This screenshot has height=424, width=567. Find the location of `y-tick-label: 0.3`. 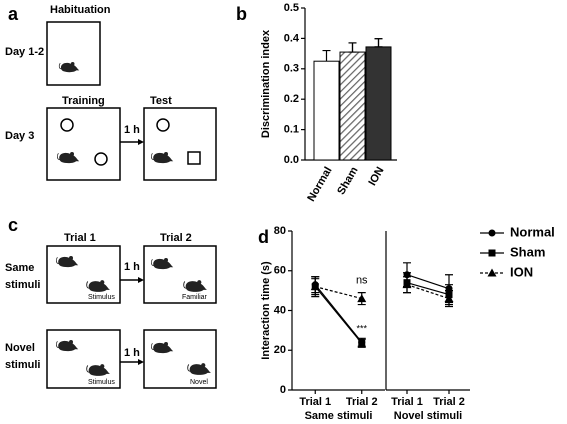

y-tick-label: 0.3 is located at coordinates (291, 69).